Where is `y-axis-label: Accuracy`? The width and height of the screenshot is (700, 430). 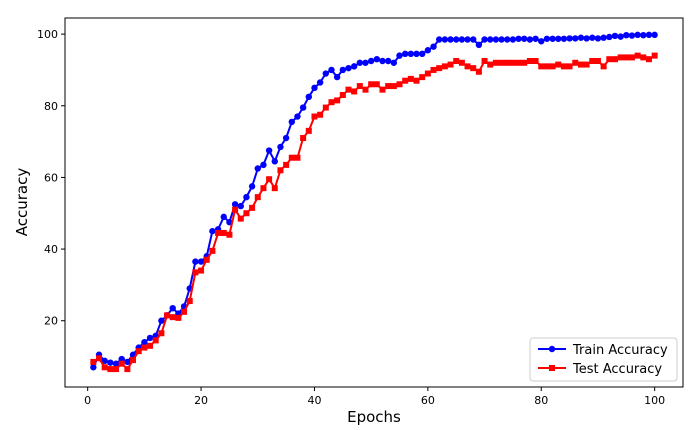
y-axis-label: Accuracy is located at coordinates (22, 202).